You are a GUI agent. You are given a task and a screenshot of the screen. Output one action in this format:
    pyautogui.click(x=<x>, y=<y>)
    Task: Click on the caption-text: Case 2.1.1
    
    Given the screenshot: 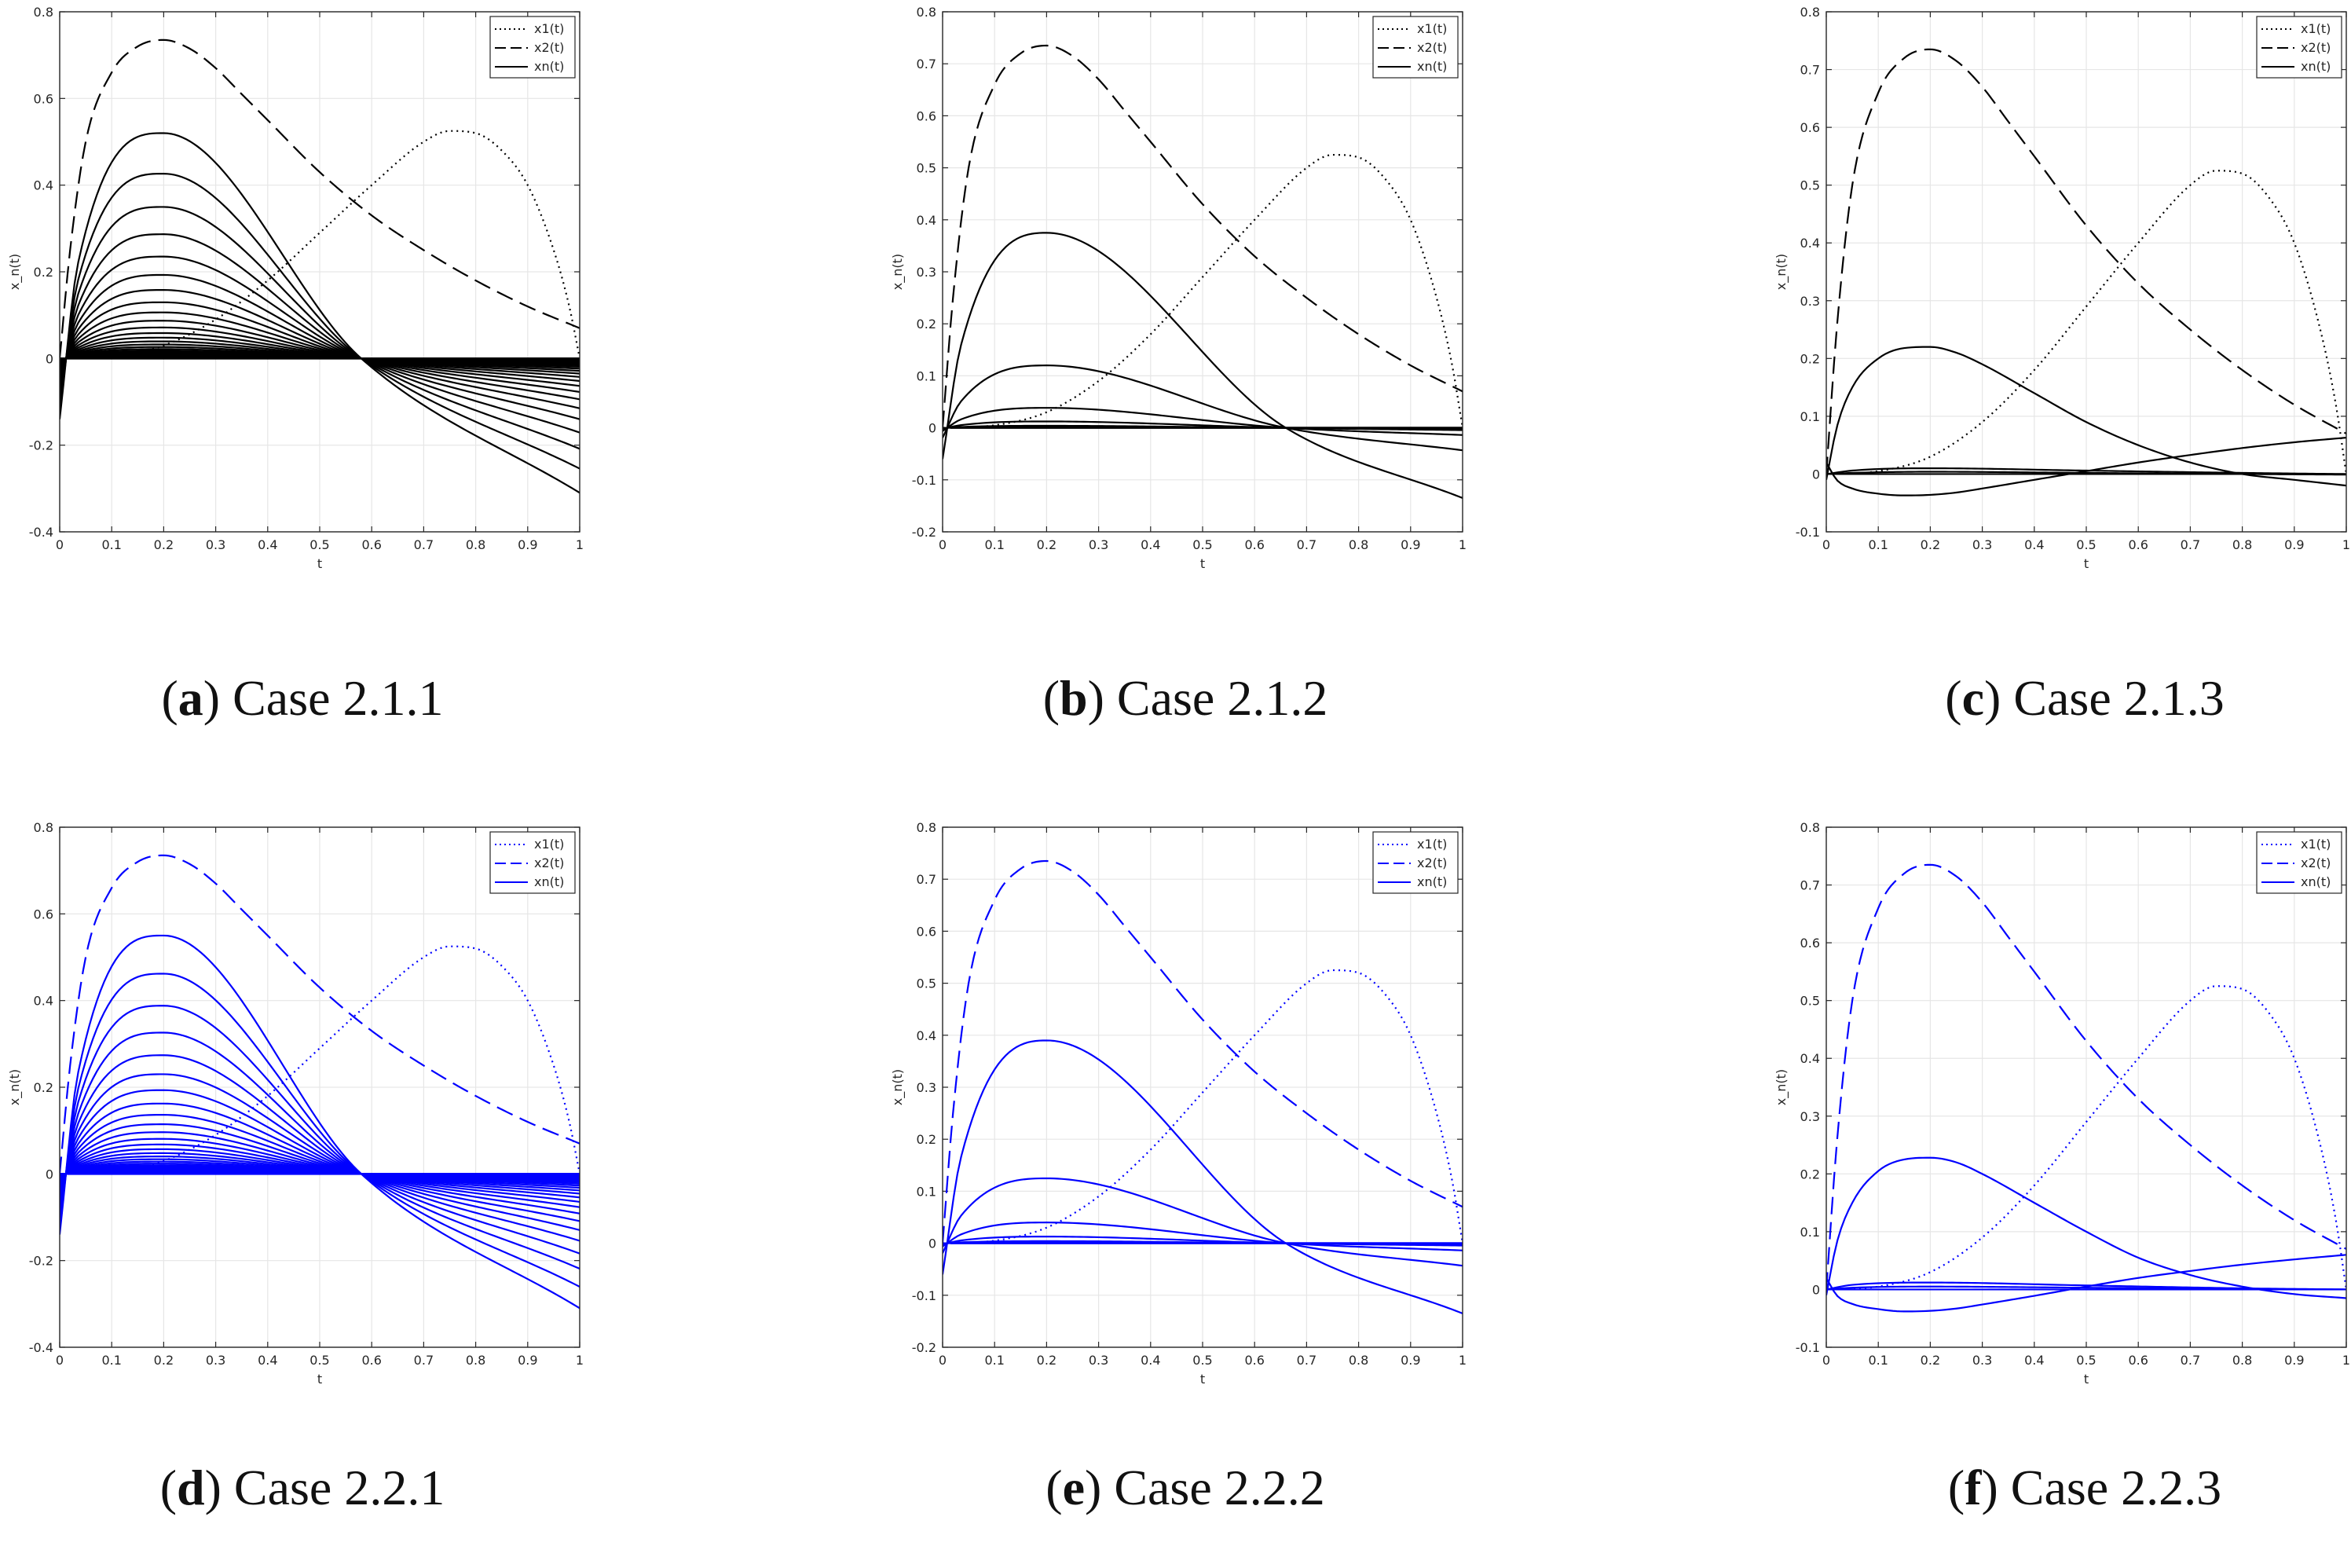 What is the action you would take?
    pyautogui.click(x=338, y=698)
    